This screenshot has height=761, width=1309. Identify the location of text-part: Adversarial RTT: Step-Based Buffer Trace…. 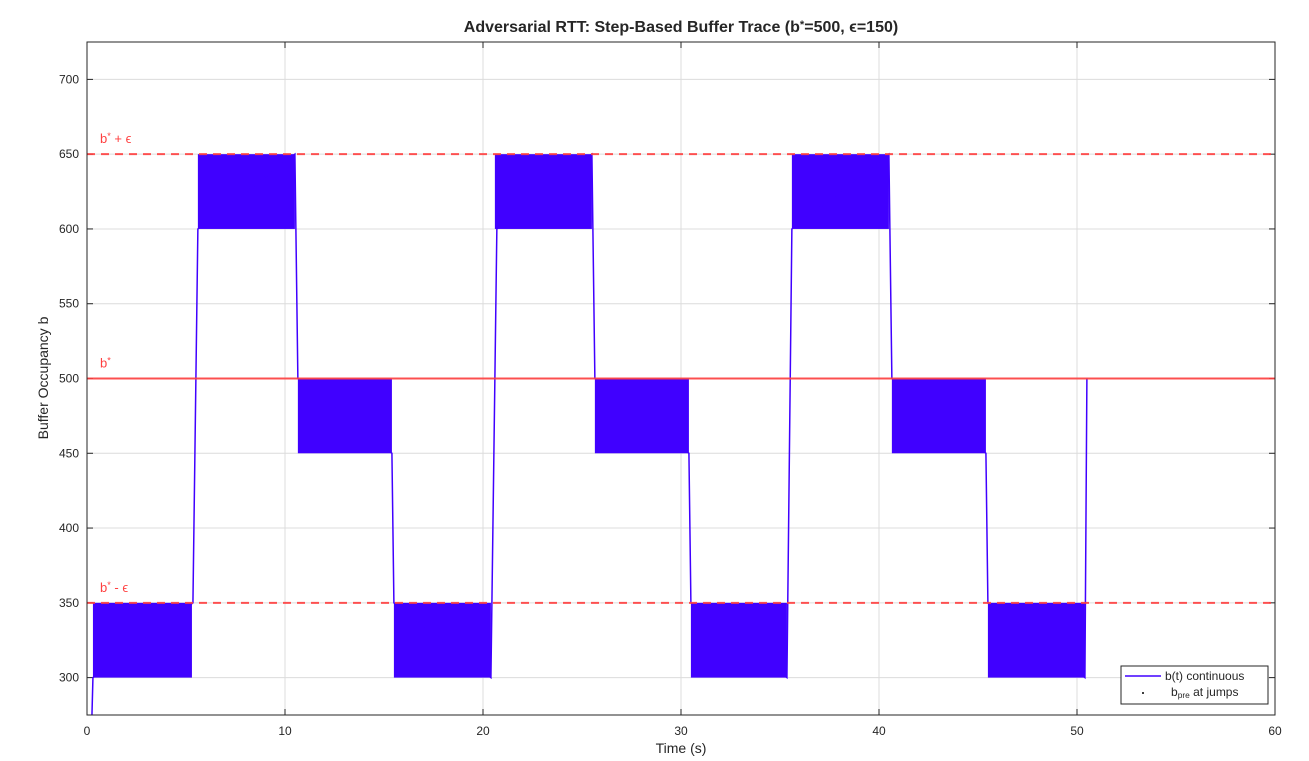
(632, 27).